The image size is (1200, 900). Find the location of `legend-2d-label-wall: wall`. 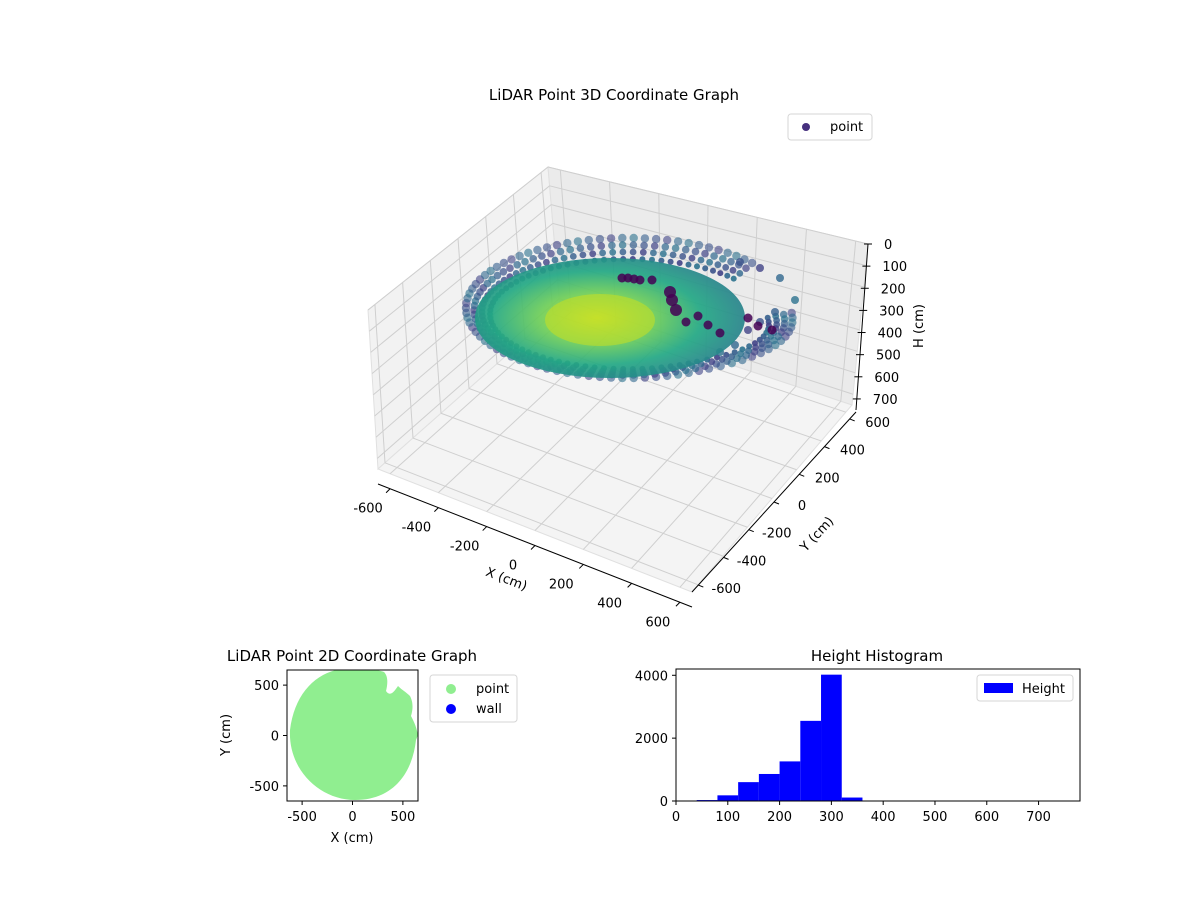

legend-2d-label-wall: wall is located at coordinates (489, 709).